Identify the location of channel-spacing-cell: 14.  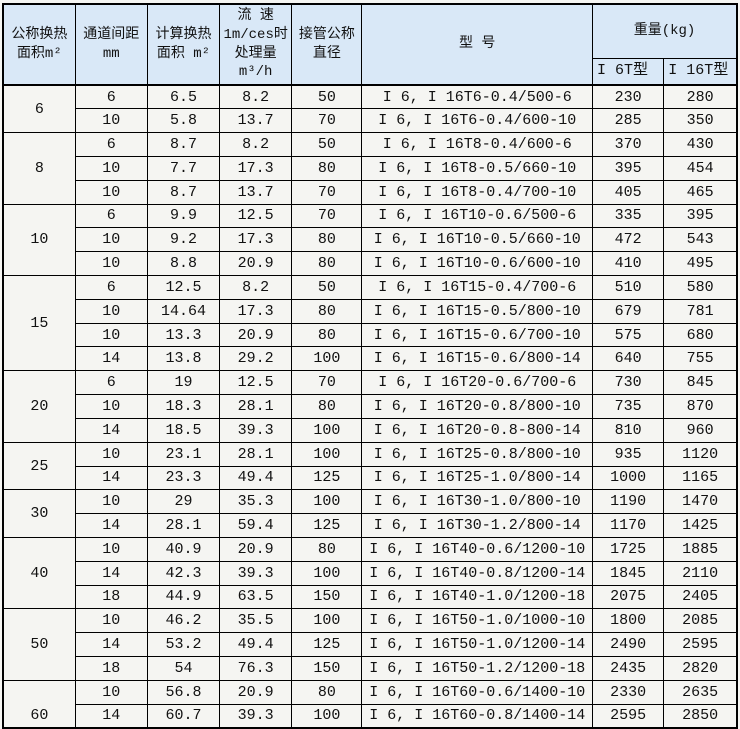
(111, 716).